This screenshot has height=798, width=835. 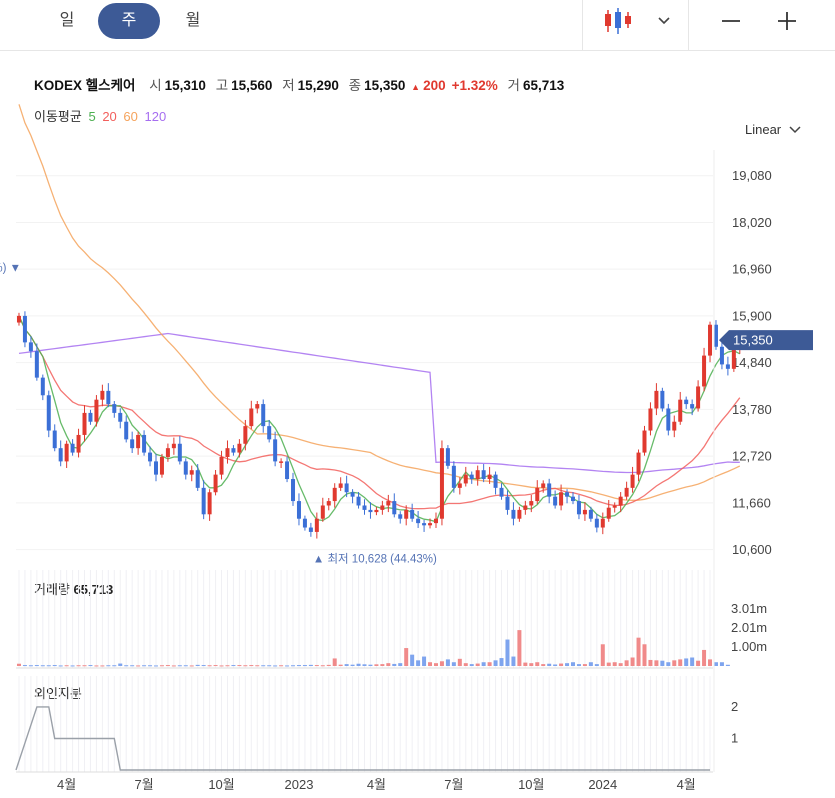 What do you see at coordinates (101, 115) in the screenshot?
I see `moving-average-legend: 이동평균 5 20 60 120` at bounding box center [101, 115].